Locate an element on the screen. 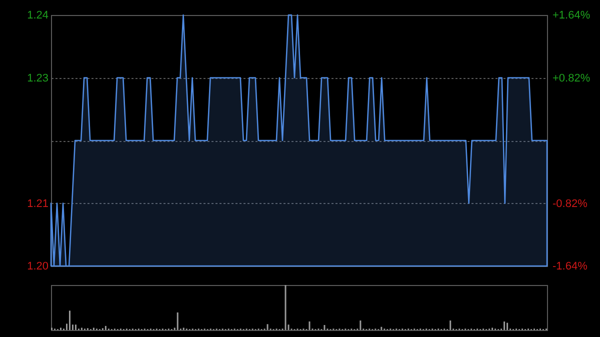  y-tick-label: 1.21 is located at coordinates (37, 204).